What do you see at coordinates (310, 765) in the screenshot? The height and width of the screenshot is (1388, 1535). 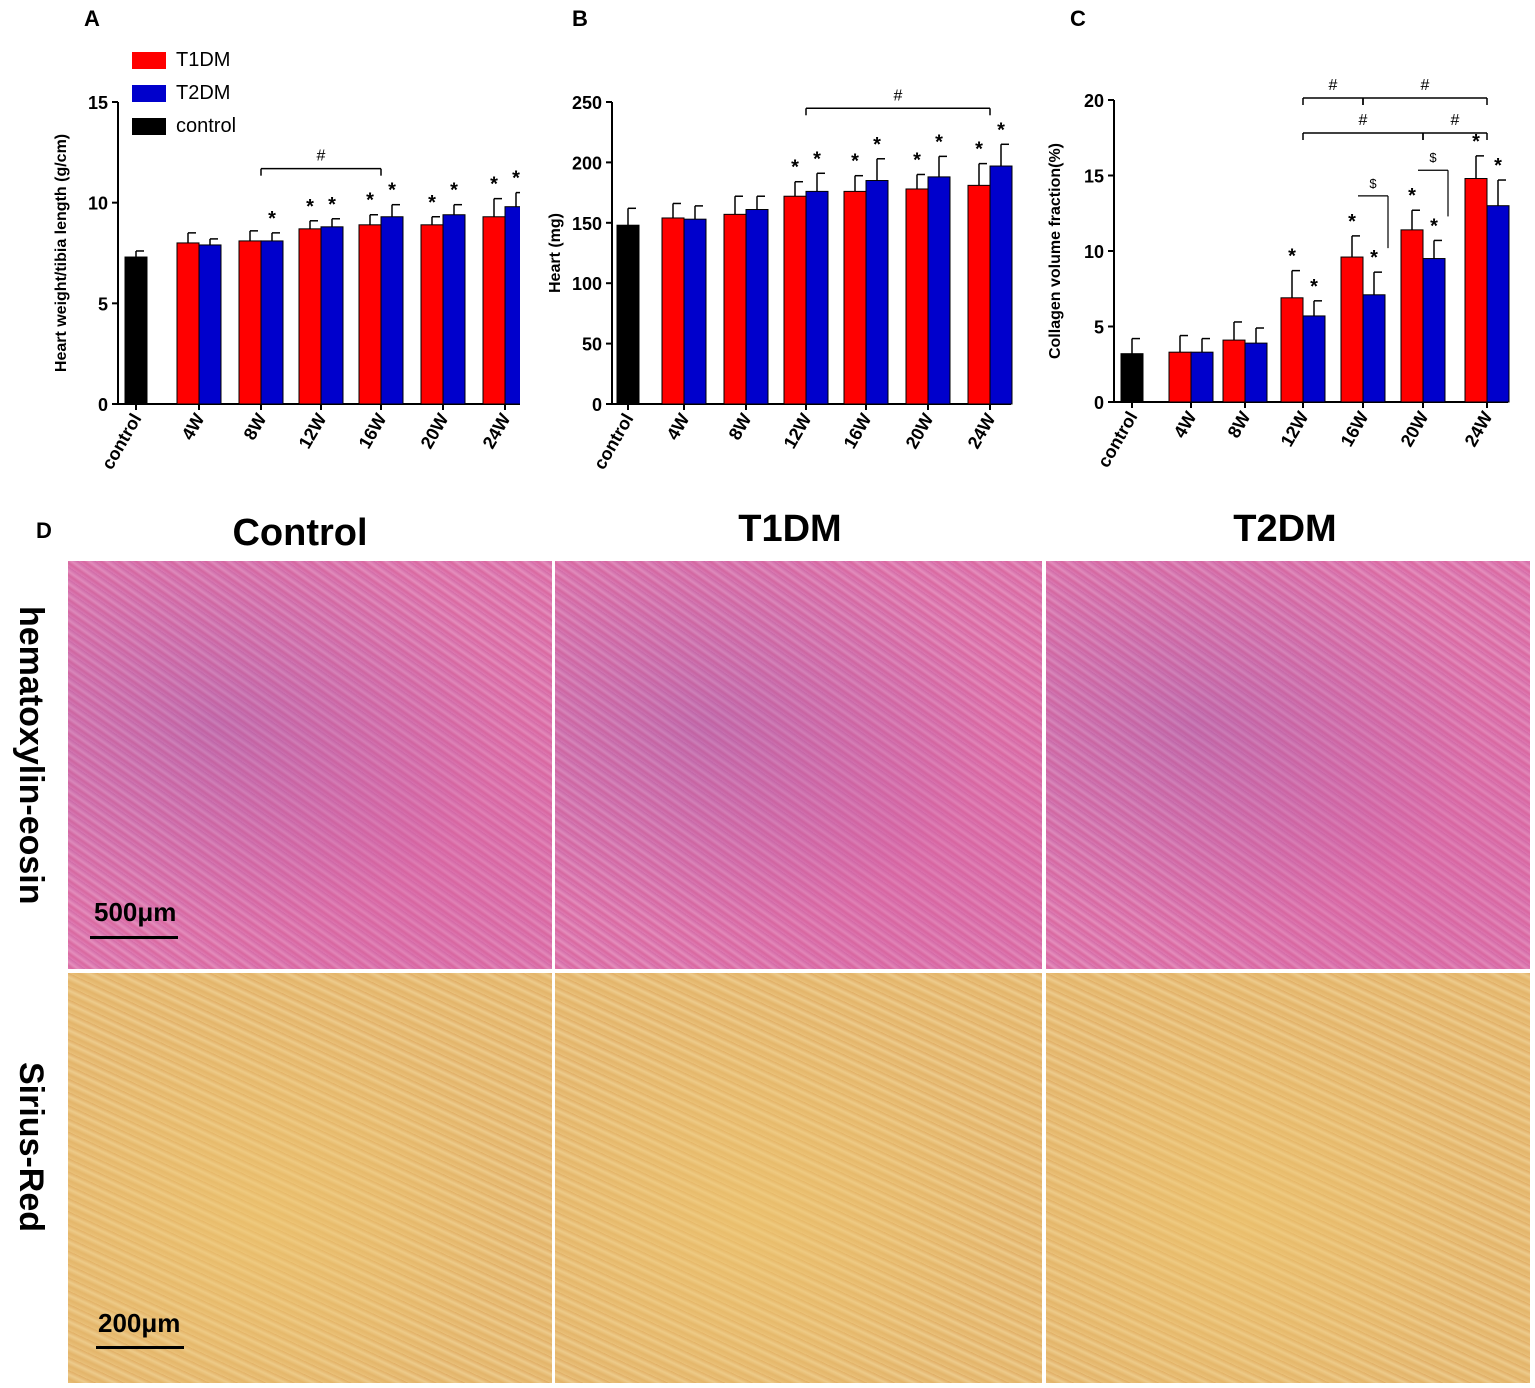 I see `micrograph-he-control` at bounding box center [310, 765].